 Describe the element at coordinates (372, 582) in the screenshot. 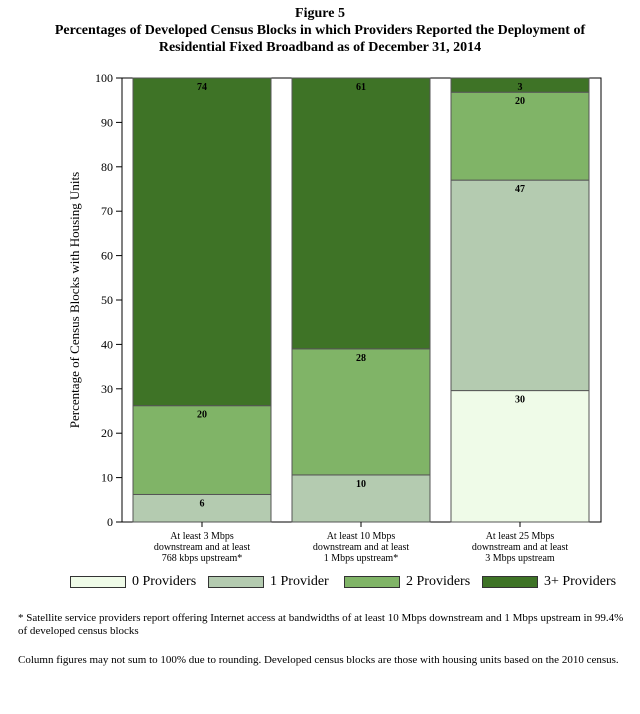

I see `legend-swatch-2-providers` at that location.